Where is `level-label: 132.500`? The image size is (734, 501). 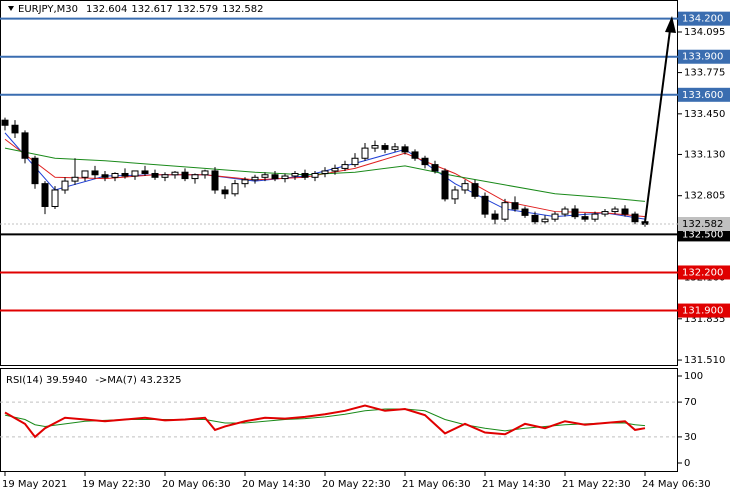 level-label: 132.500 is located at coordinates (702, 234).